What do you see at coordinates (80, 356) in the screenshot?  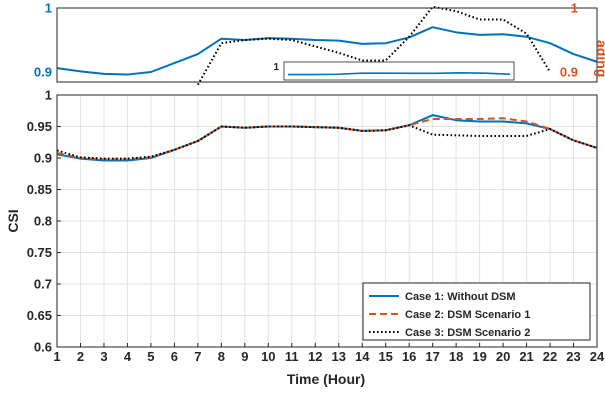 I see `x-tick-label: 2` at bounding box center [80, 356].